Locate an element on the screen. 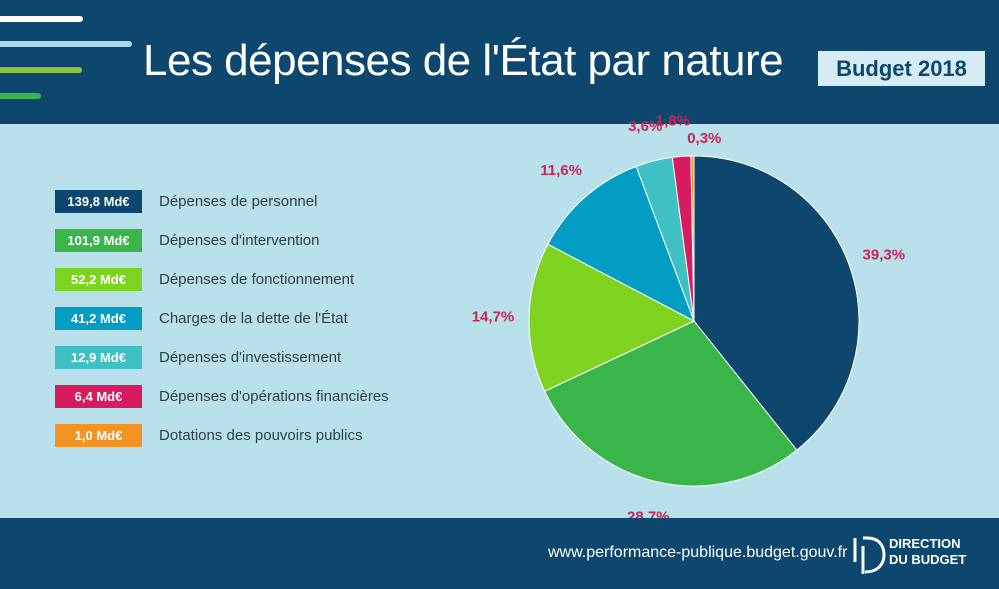 This screenshot has width=999, height=589. legend-item: 139,8 Md€ Dépenses de personnel is located at coordinates (235, 202).